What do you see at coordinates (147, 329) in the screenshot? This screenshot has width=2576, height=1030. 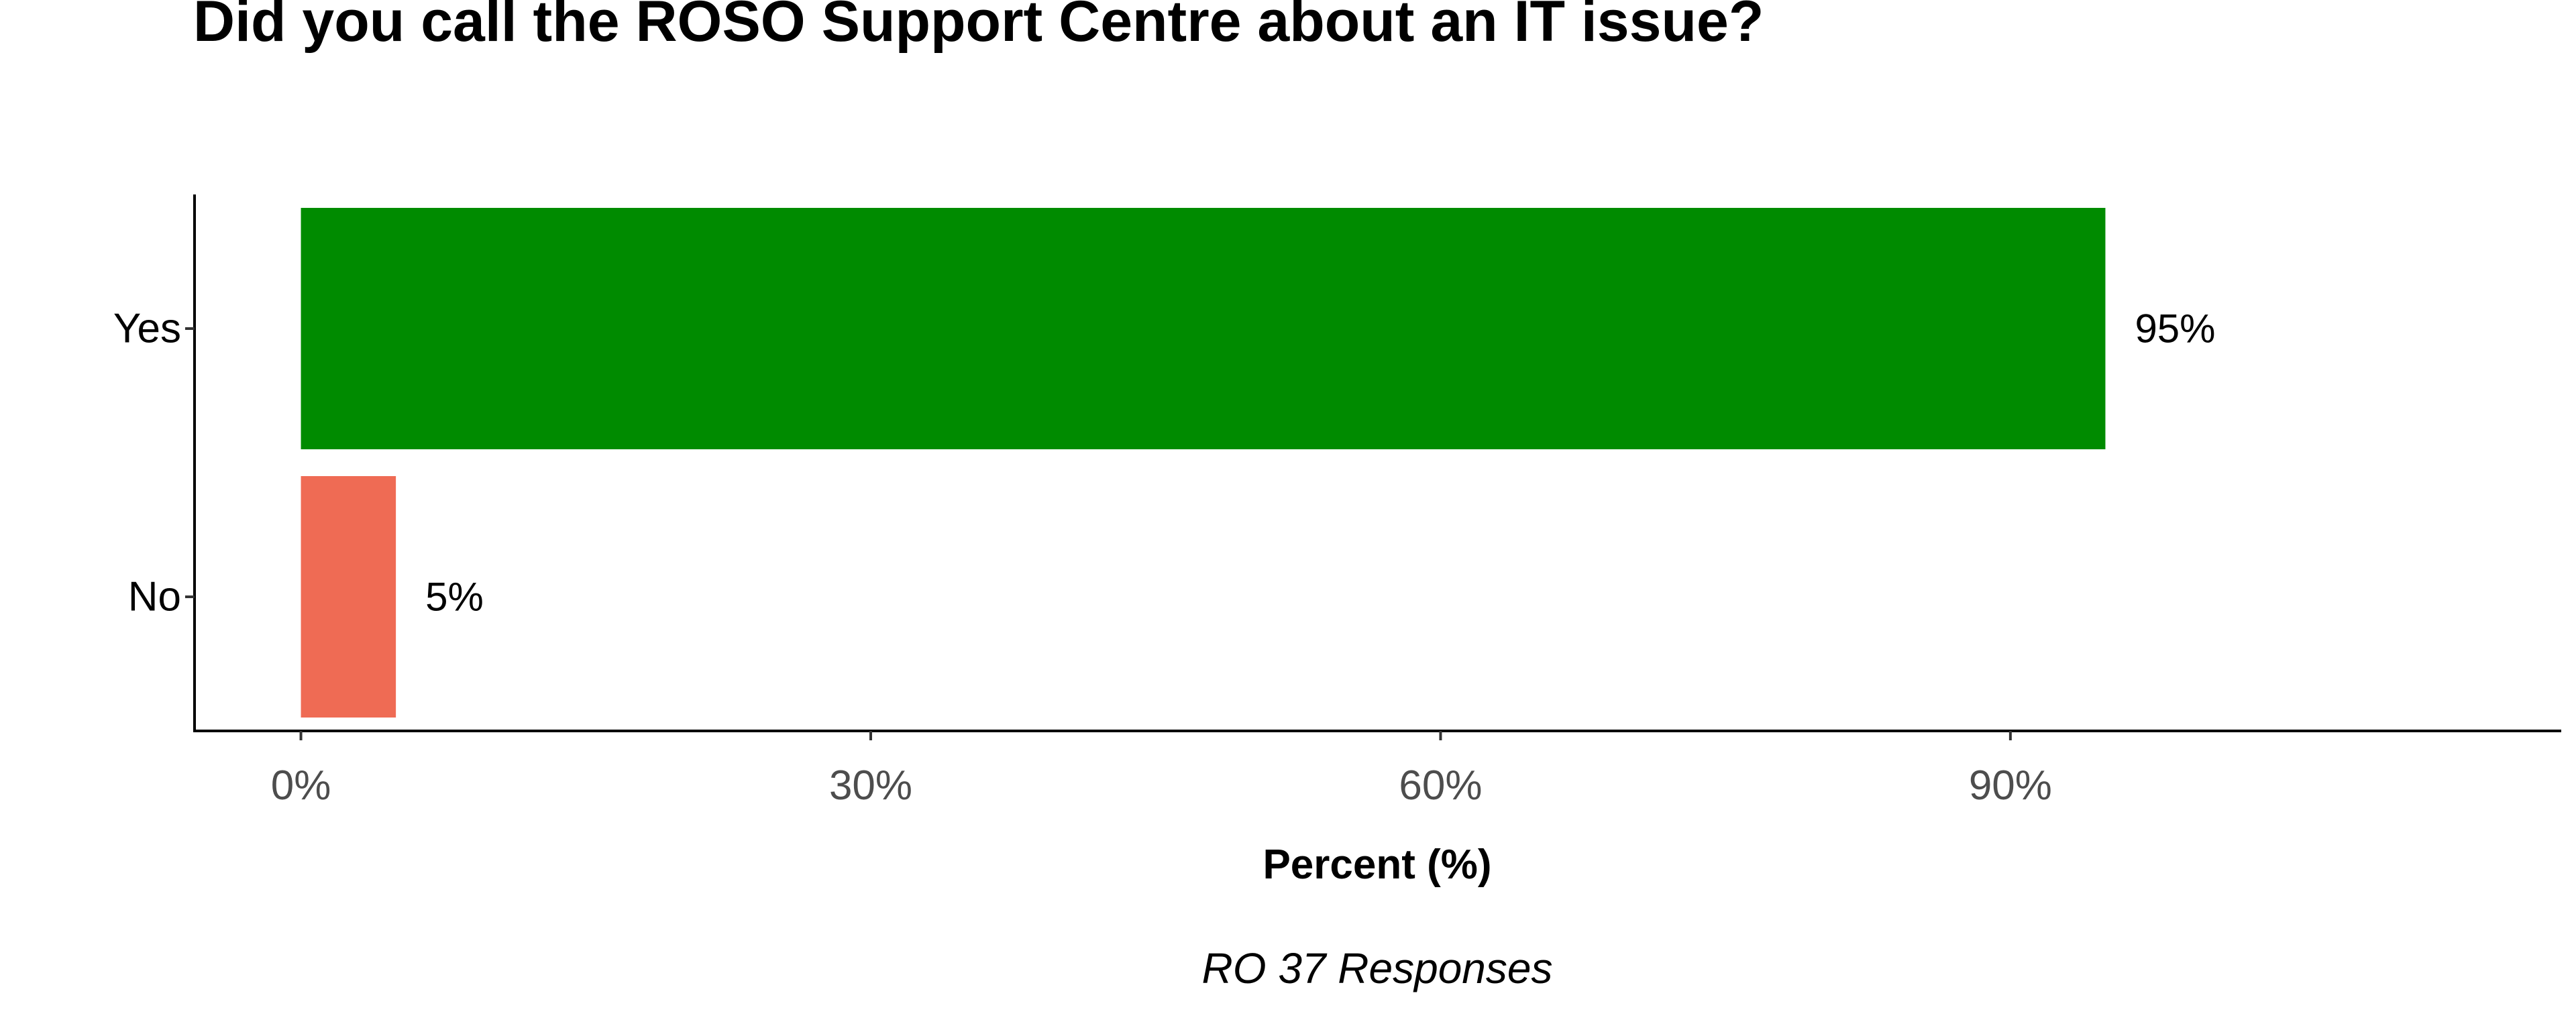 I see `y-tick-label-yes: Yes` at bounding box center [147, 329].